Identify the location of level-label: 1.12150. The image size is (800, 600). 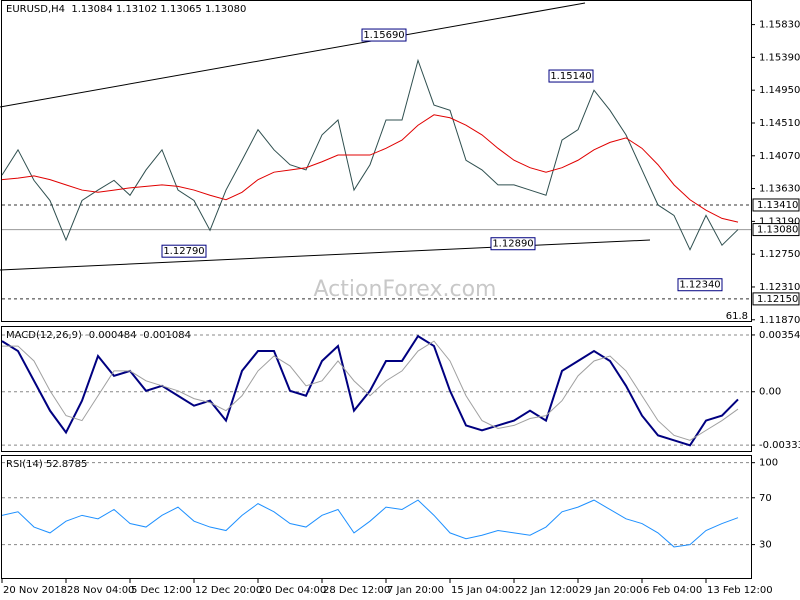
(777, 299).